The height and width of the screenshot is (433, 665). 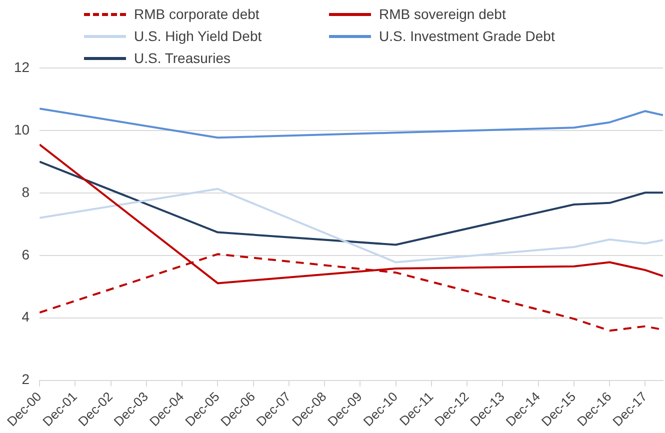 What do you see at coordinates (26, 316) in the screenshot?
I see `y-tick-label: 4` at bounding box center [26, 316].